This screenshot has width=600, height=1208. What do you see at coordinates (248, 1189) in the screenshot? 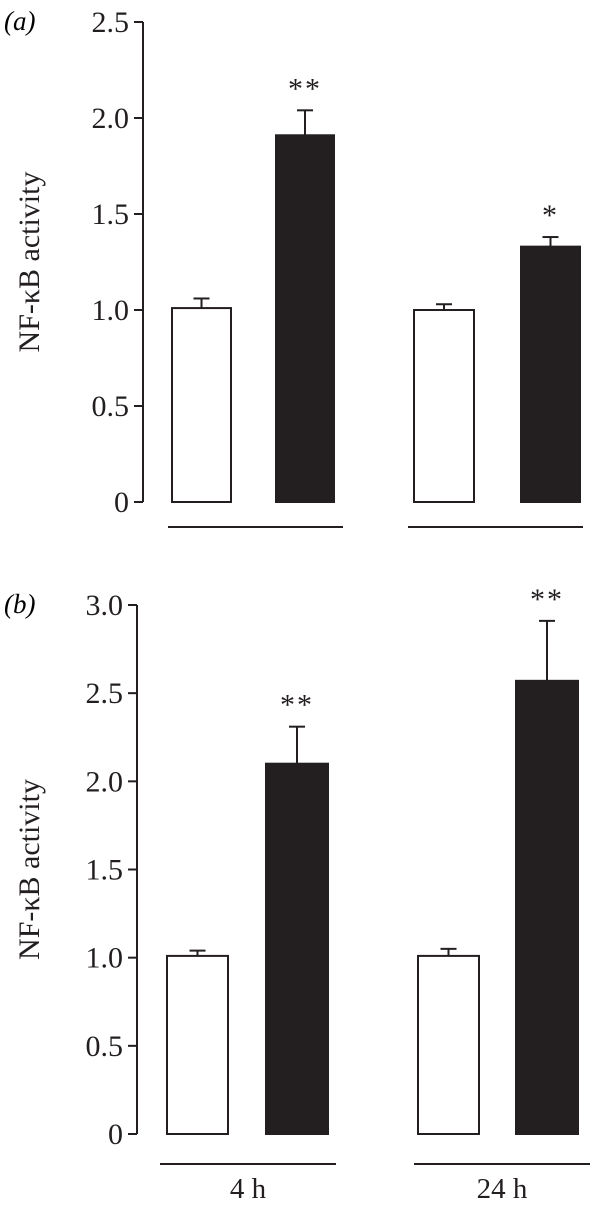
I see `group-label: 4 h` at bounding box center [248, 1189].